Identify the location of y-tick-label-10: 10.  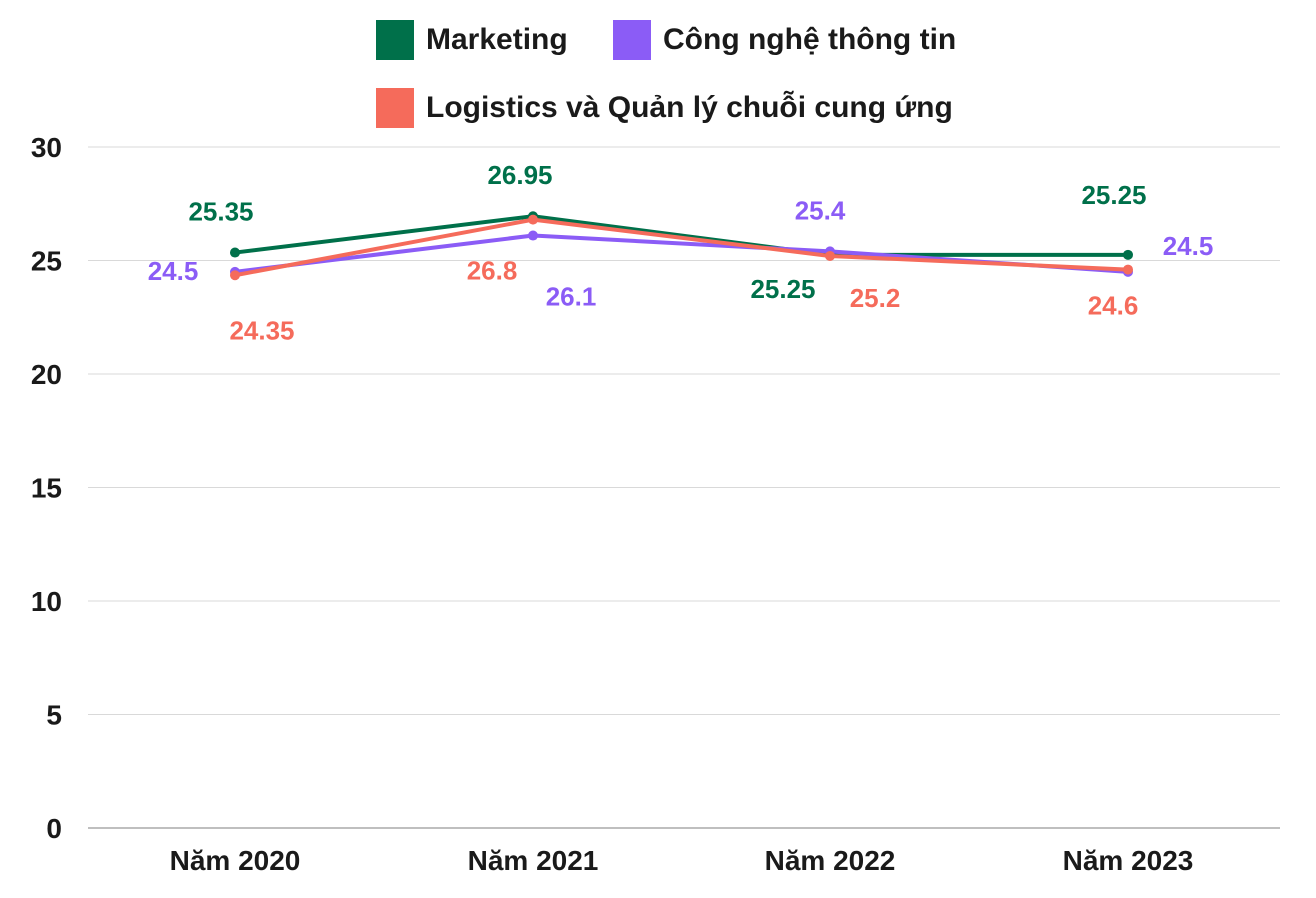
(46, 601).